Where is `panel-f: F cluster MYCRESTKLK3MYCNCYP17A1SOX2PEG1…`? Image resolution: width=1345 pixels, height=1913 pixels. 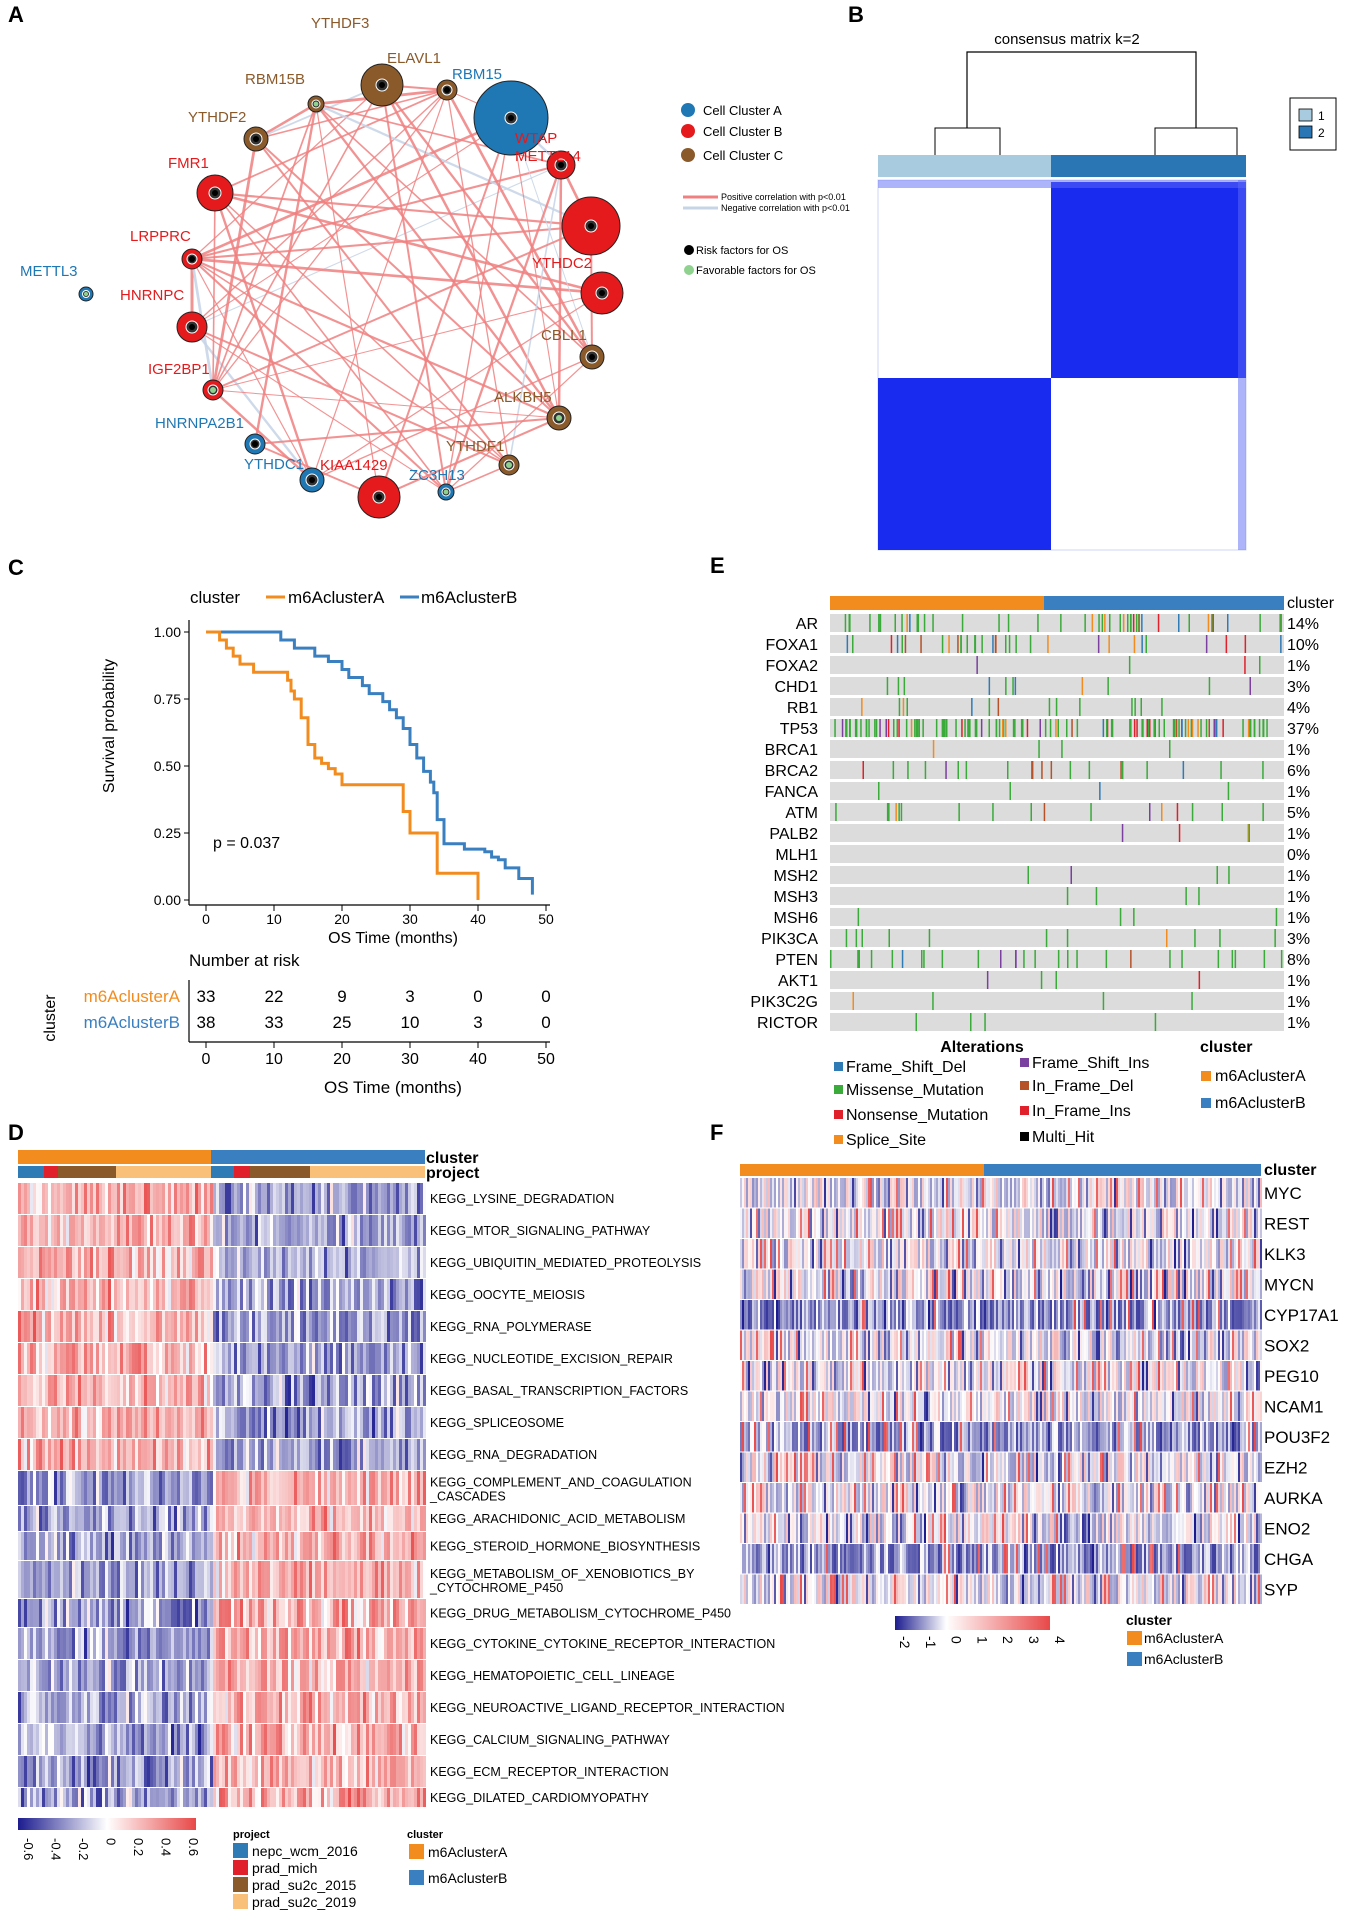
panel-f: F cluster MYCRESTKLK3MYCNCYP17A1SOX2PEG1… is located at coordinates (1024, 1393).